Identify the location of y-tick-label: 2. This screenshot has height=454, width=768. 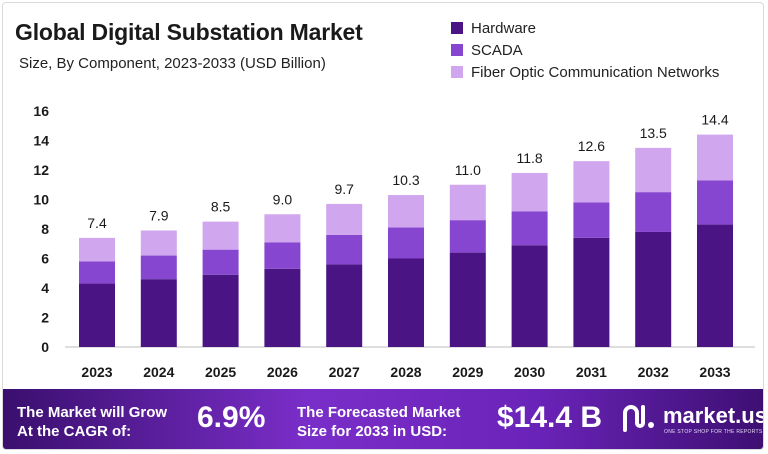
(45, 318).